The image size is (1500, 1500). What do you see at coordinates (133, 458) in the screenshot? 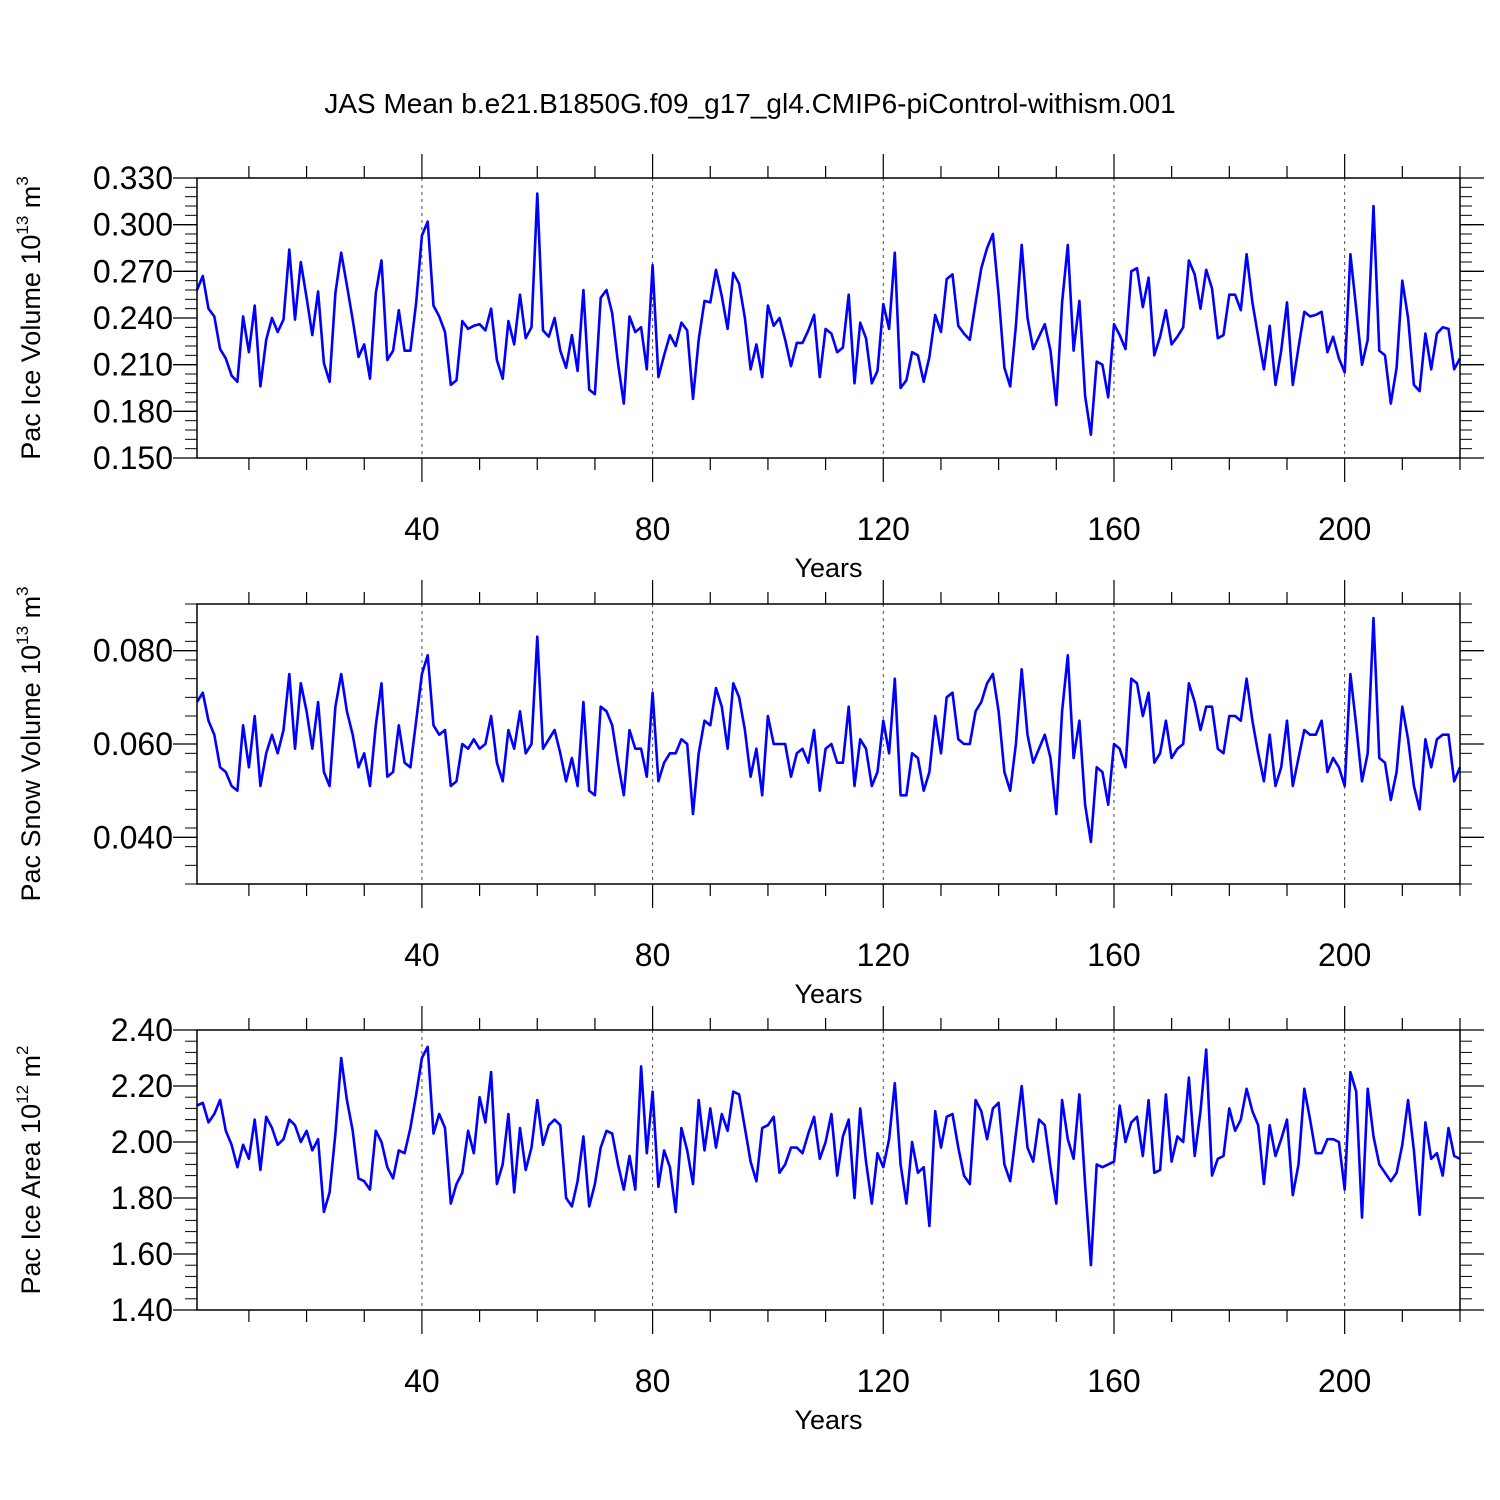
I see `y-tick-label: 0.150` at bounding box center [133, 458].